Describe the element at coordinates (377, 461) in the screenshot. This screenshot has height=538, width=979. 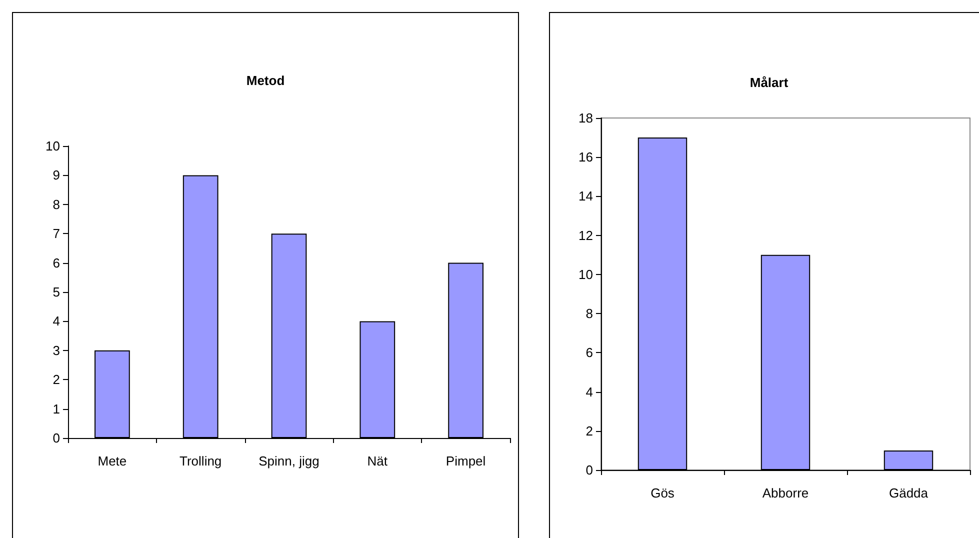
I see `x-tick-label: Nät` at that location.